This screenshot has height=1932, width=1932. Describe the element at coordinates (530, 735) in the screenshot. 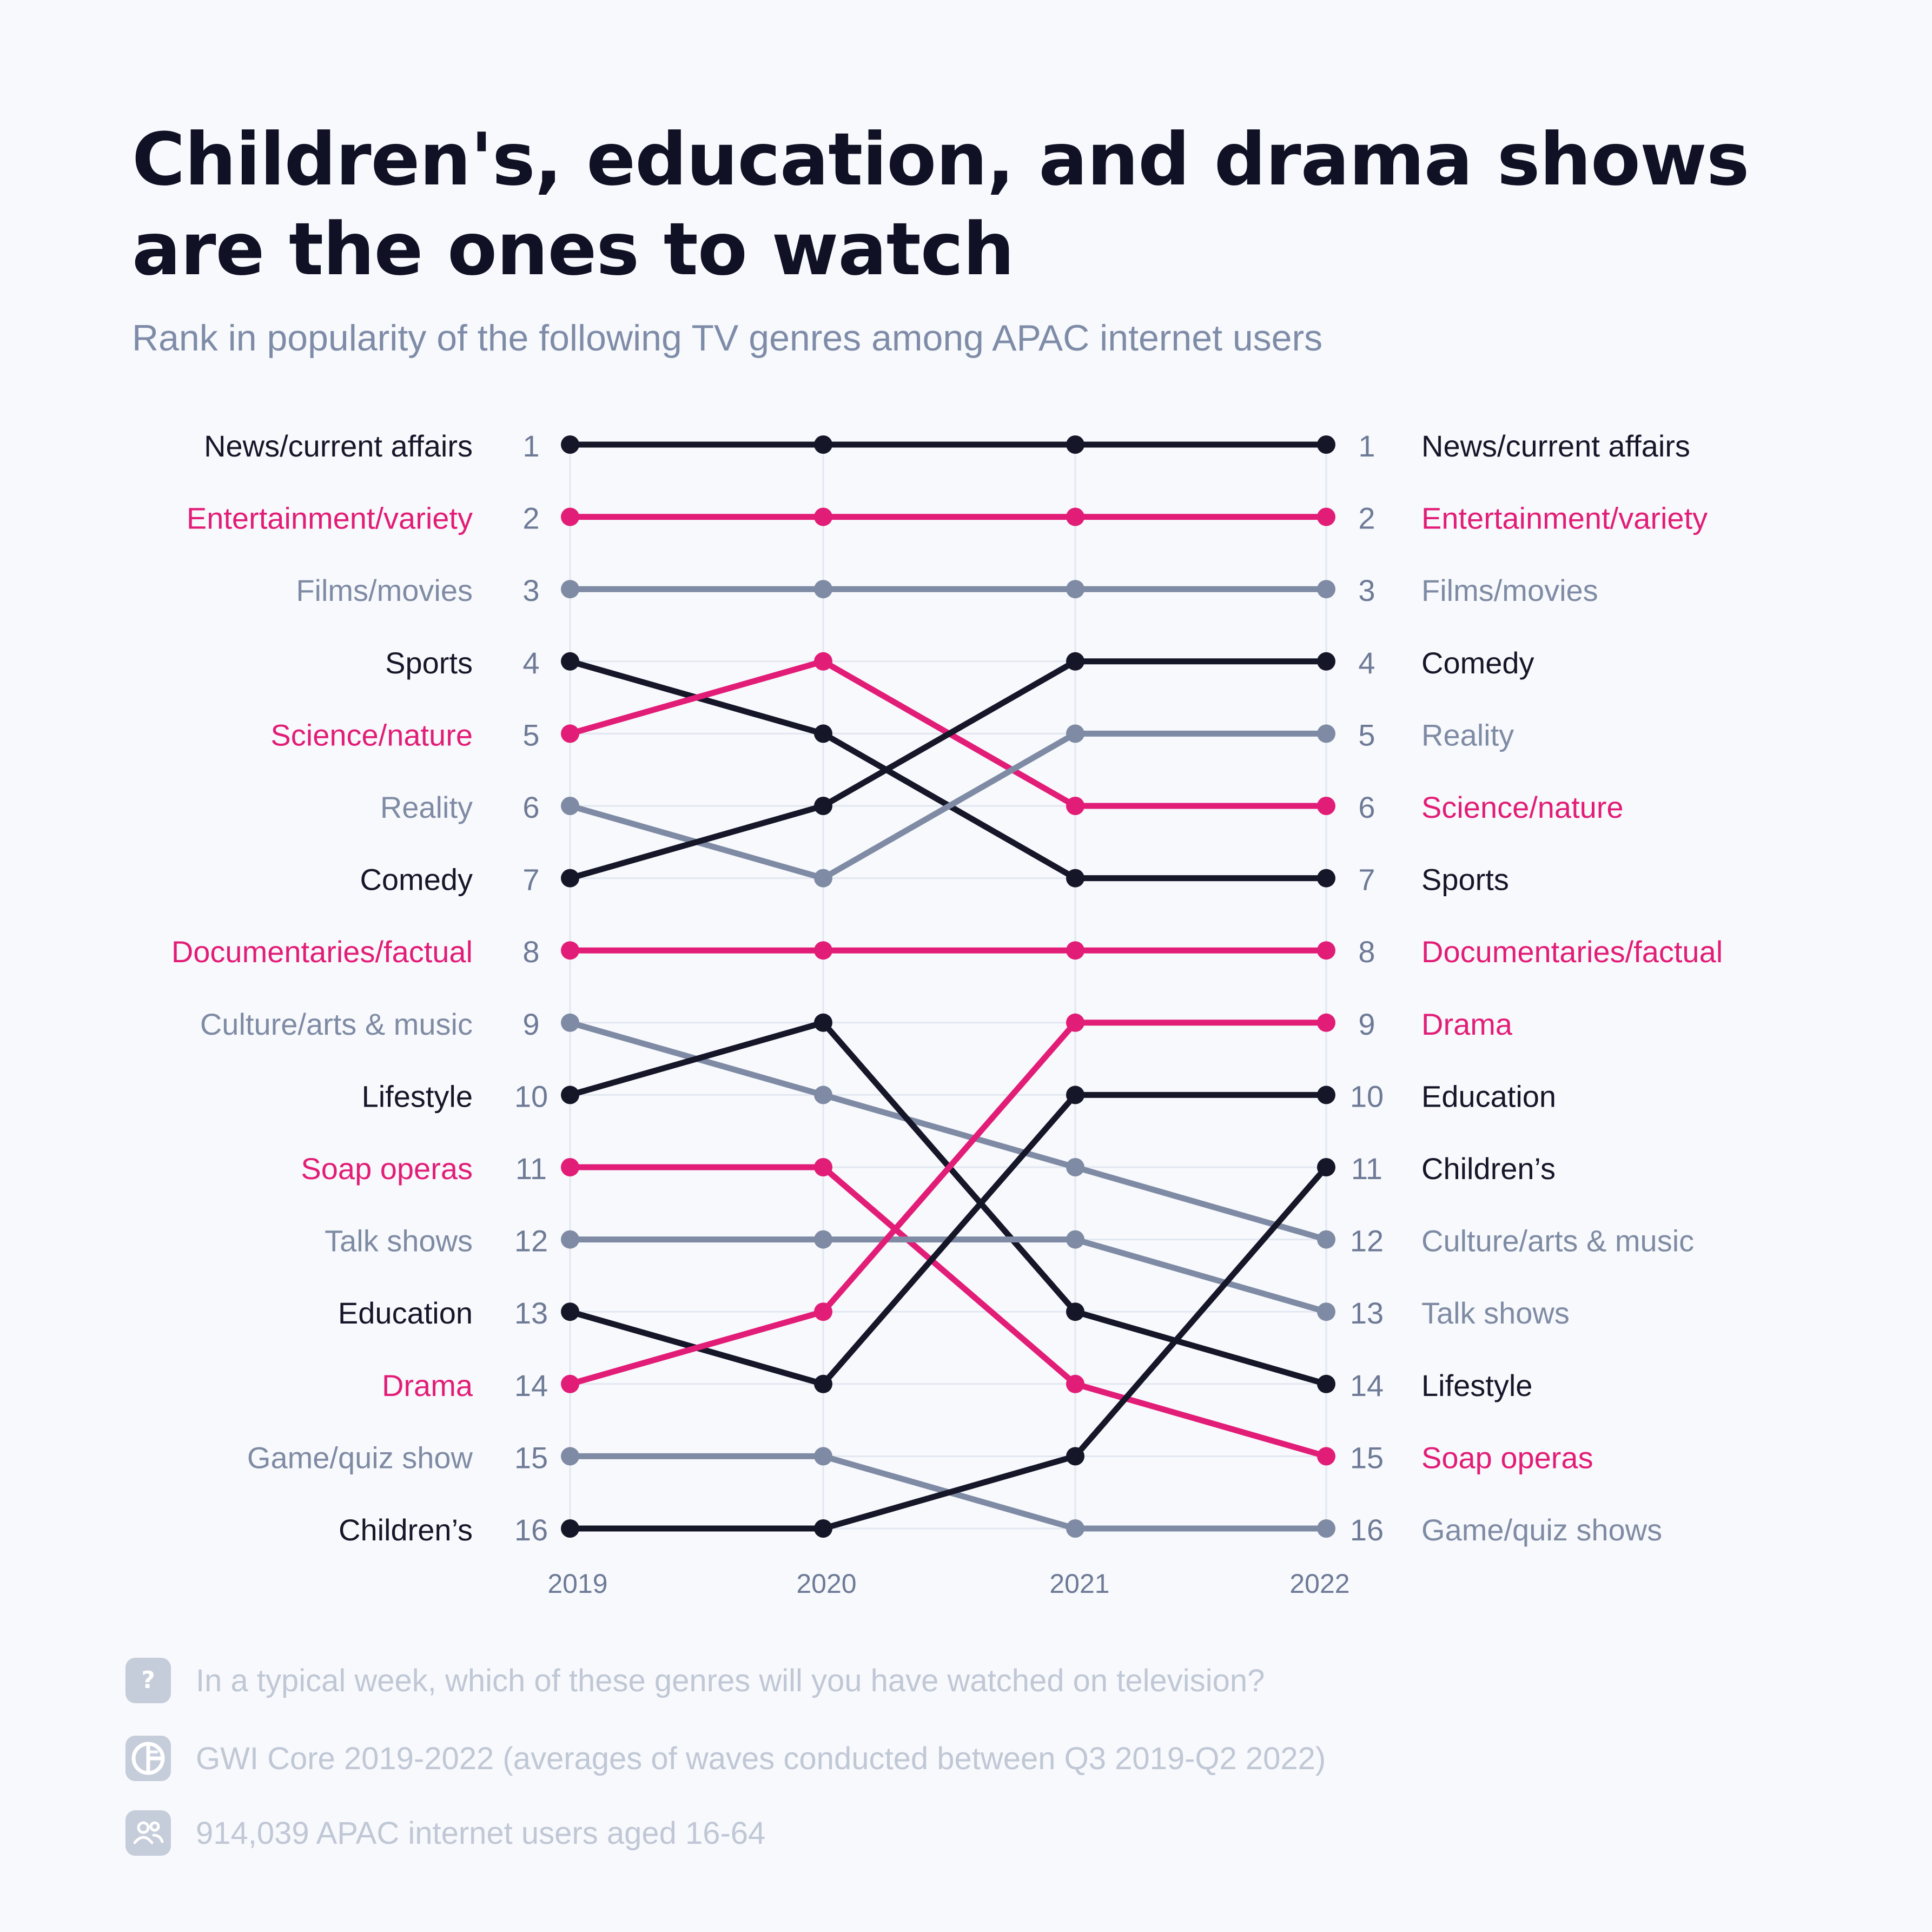

I see `left-rank-5: 5` at that location.